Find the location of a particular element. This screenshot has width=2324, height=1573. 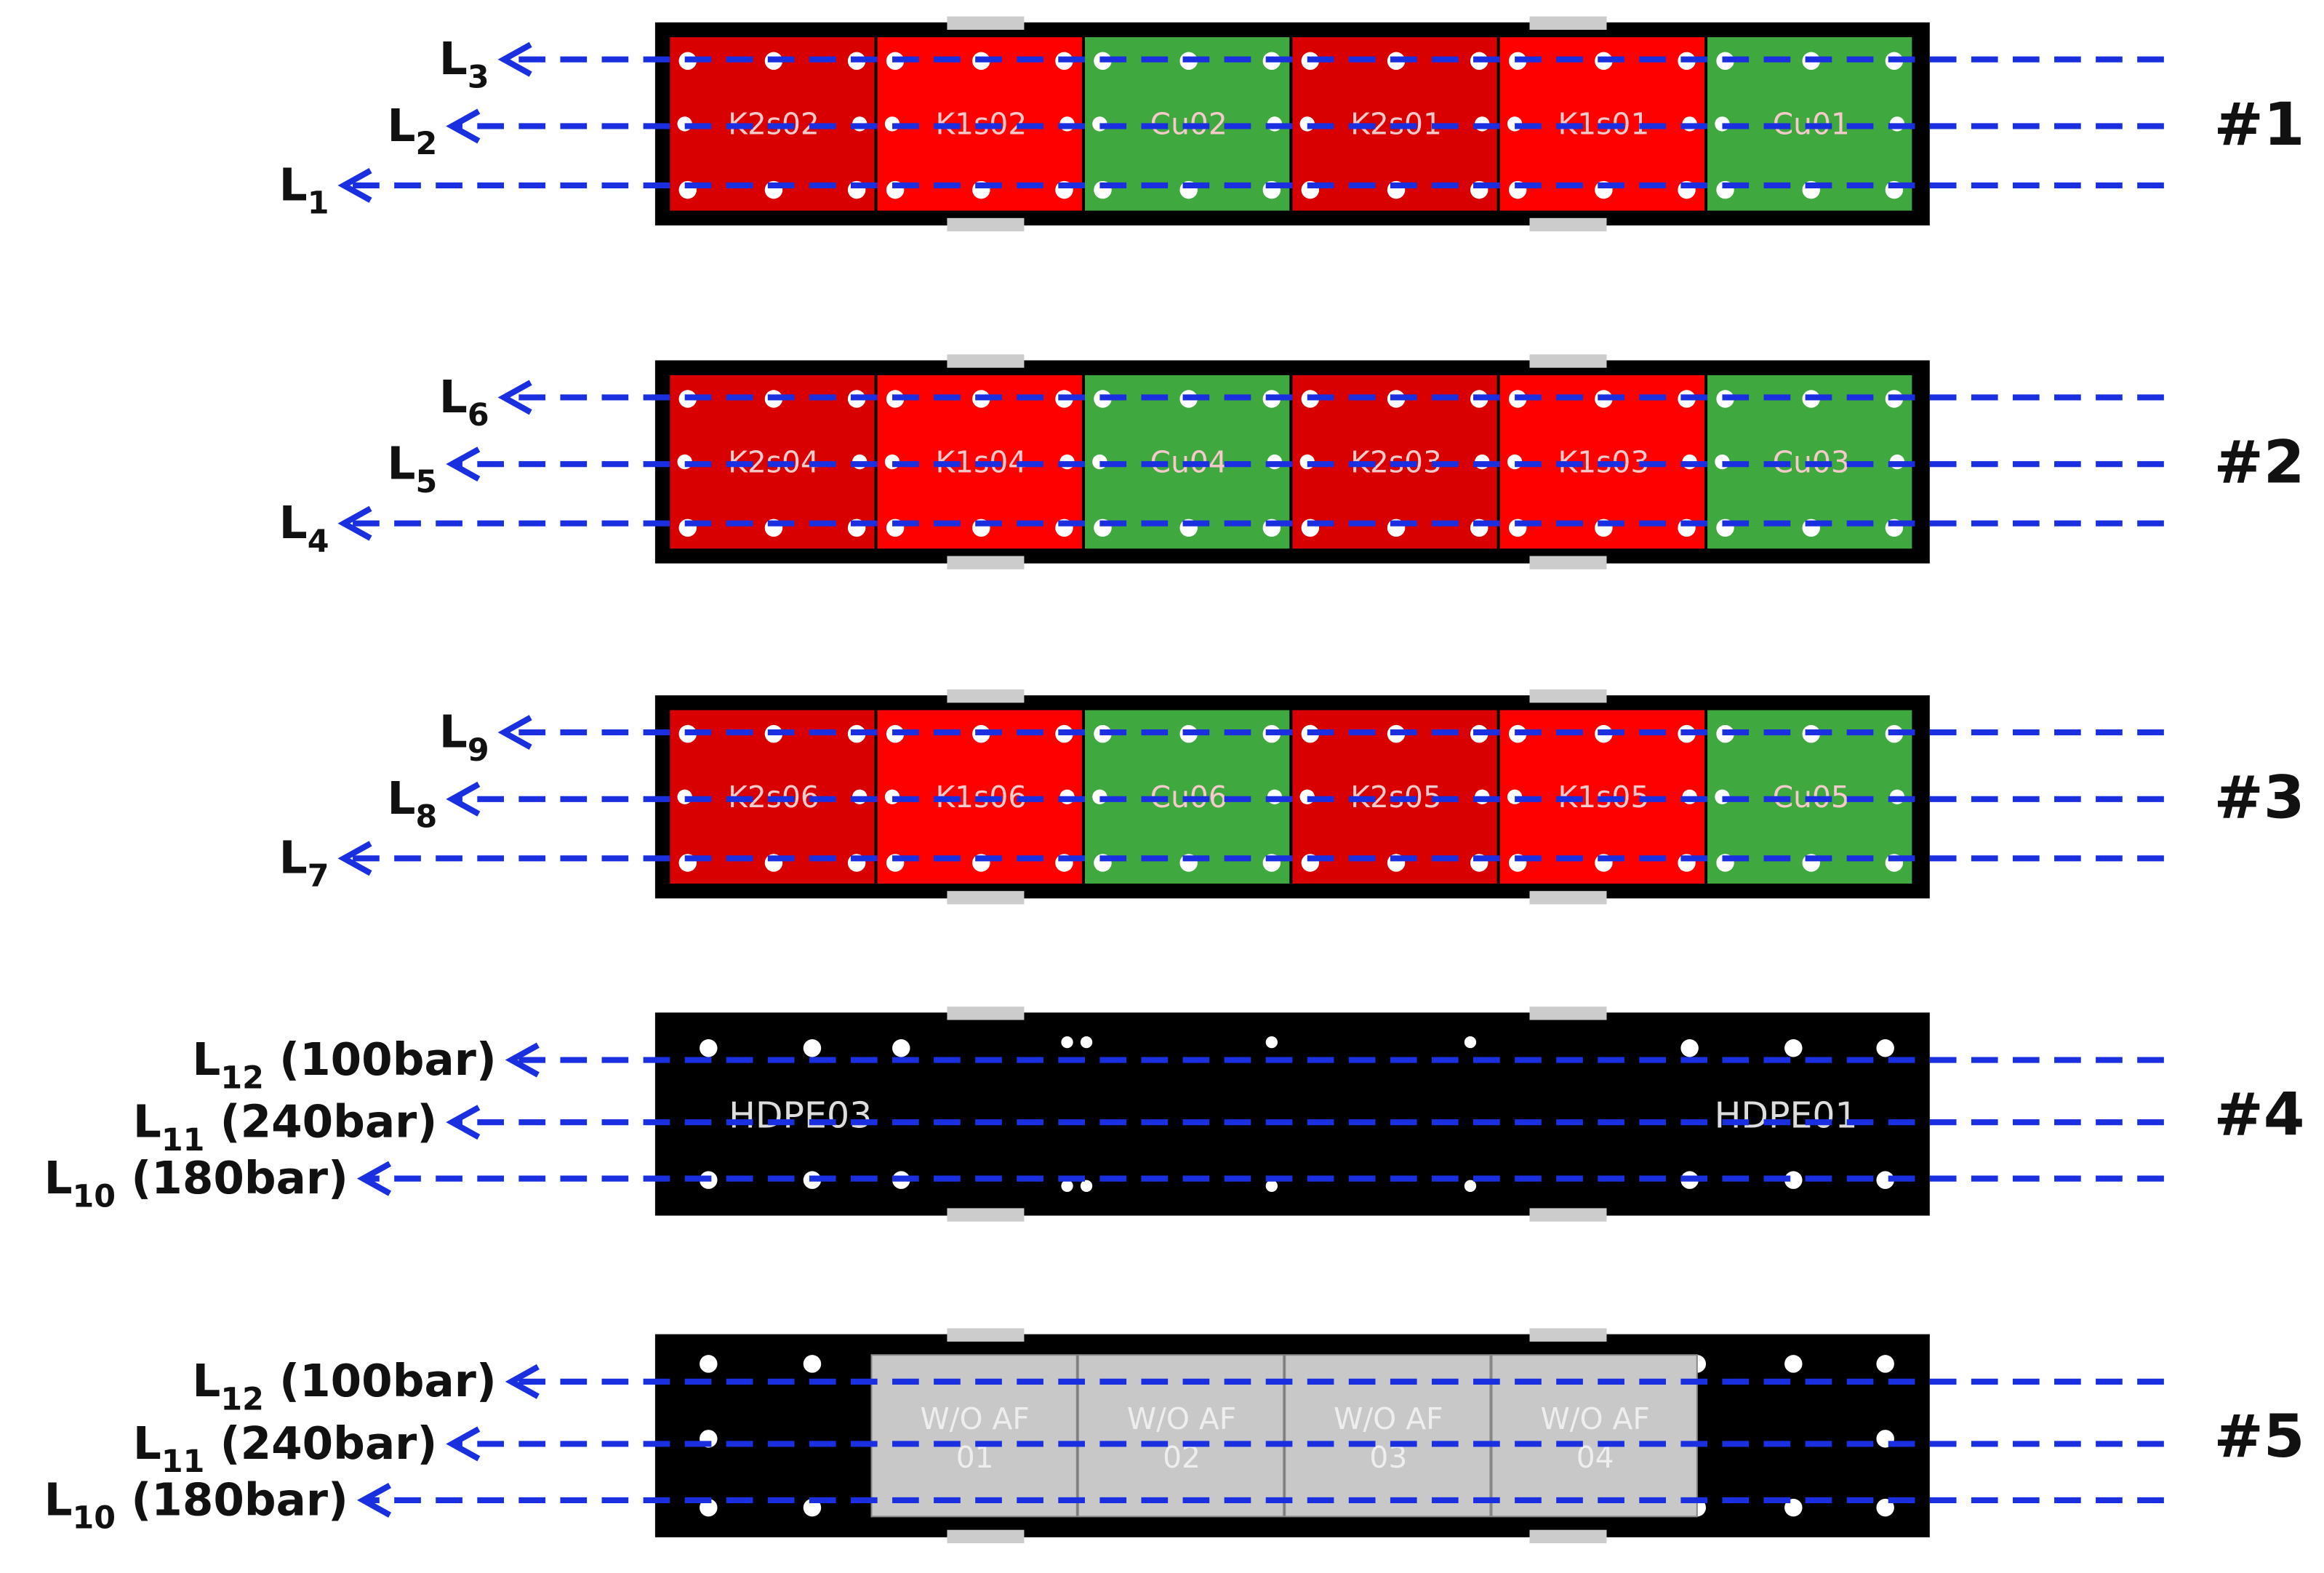

line-subscript: 1 is located at coordinates (318, 203).